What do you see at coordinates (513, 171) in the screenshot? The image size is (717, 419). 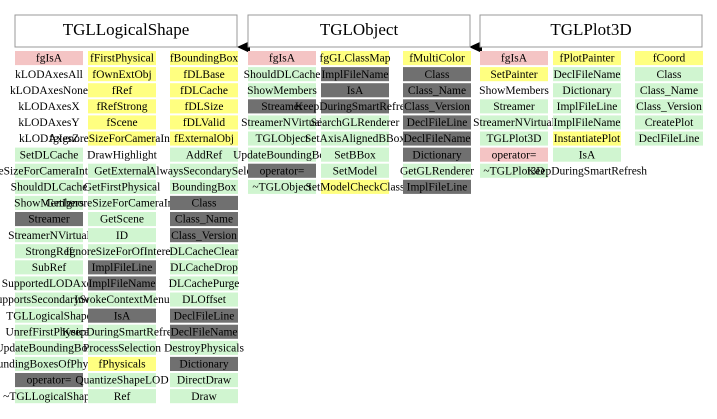 I see `member-label: ~TGLPlot3D` at bounding box center [513, 171].